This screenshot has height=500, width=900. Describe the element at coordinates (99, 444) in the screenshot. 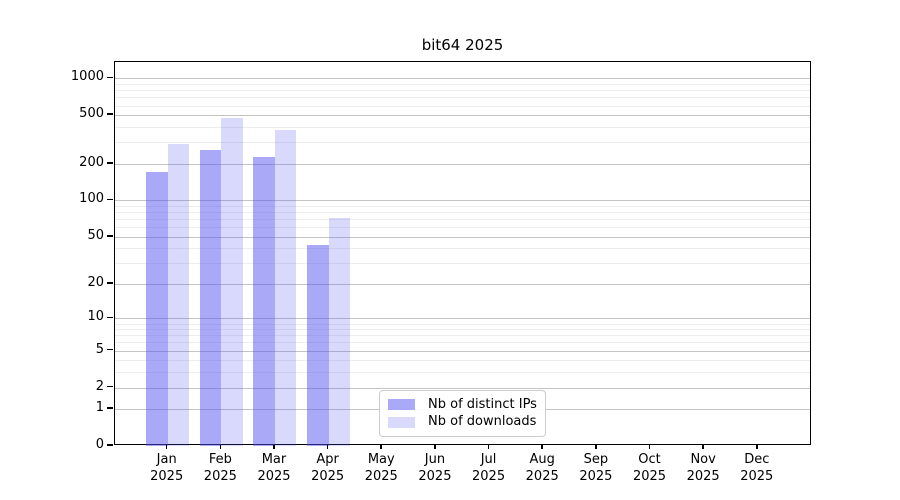

I see `y-tick-label: 0` at that location.